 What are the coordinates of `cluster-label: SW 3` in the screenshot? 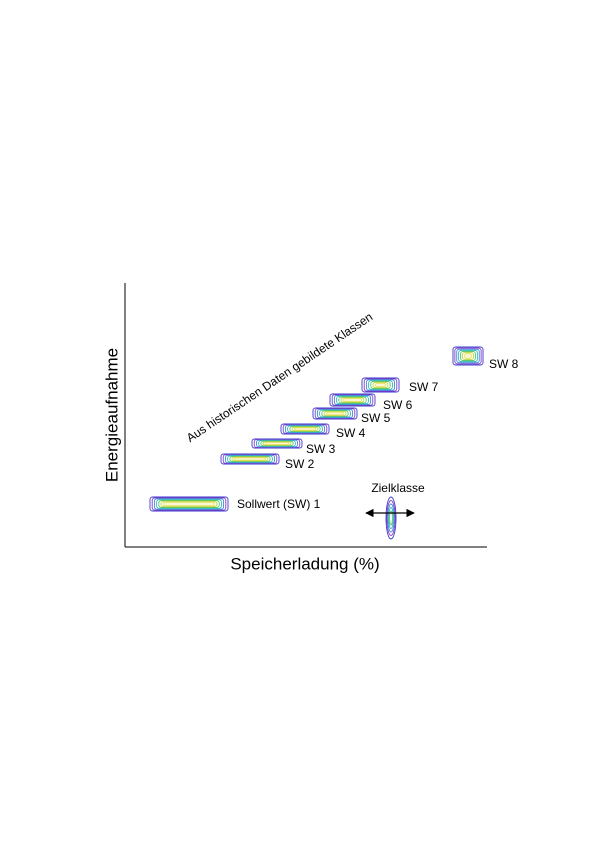 It's located at (321, 449).